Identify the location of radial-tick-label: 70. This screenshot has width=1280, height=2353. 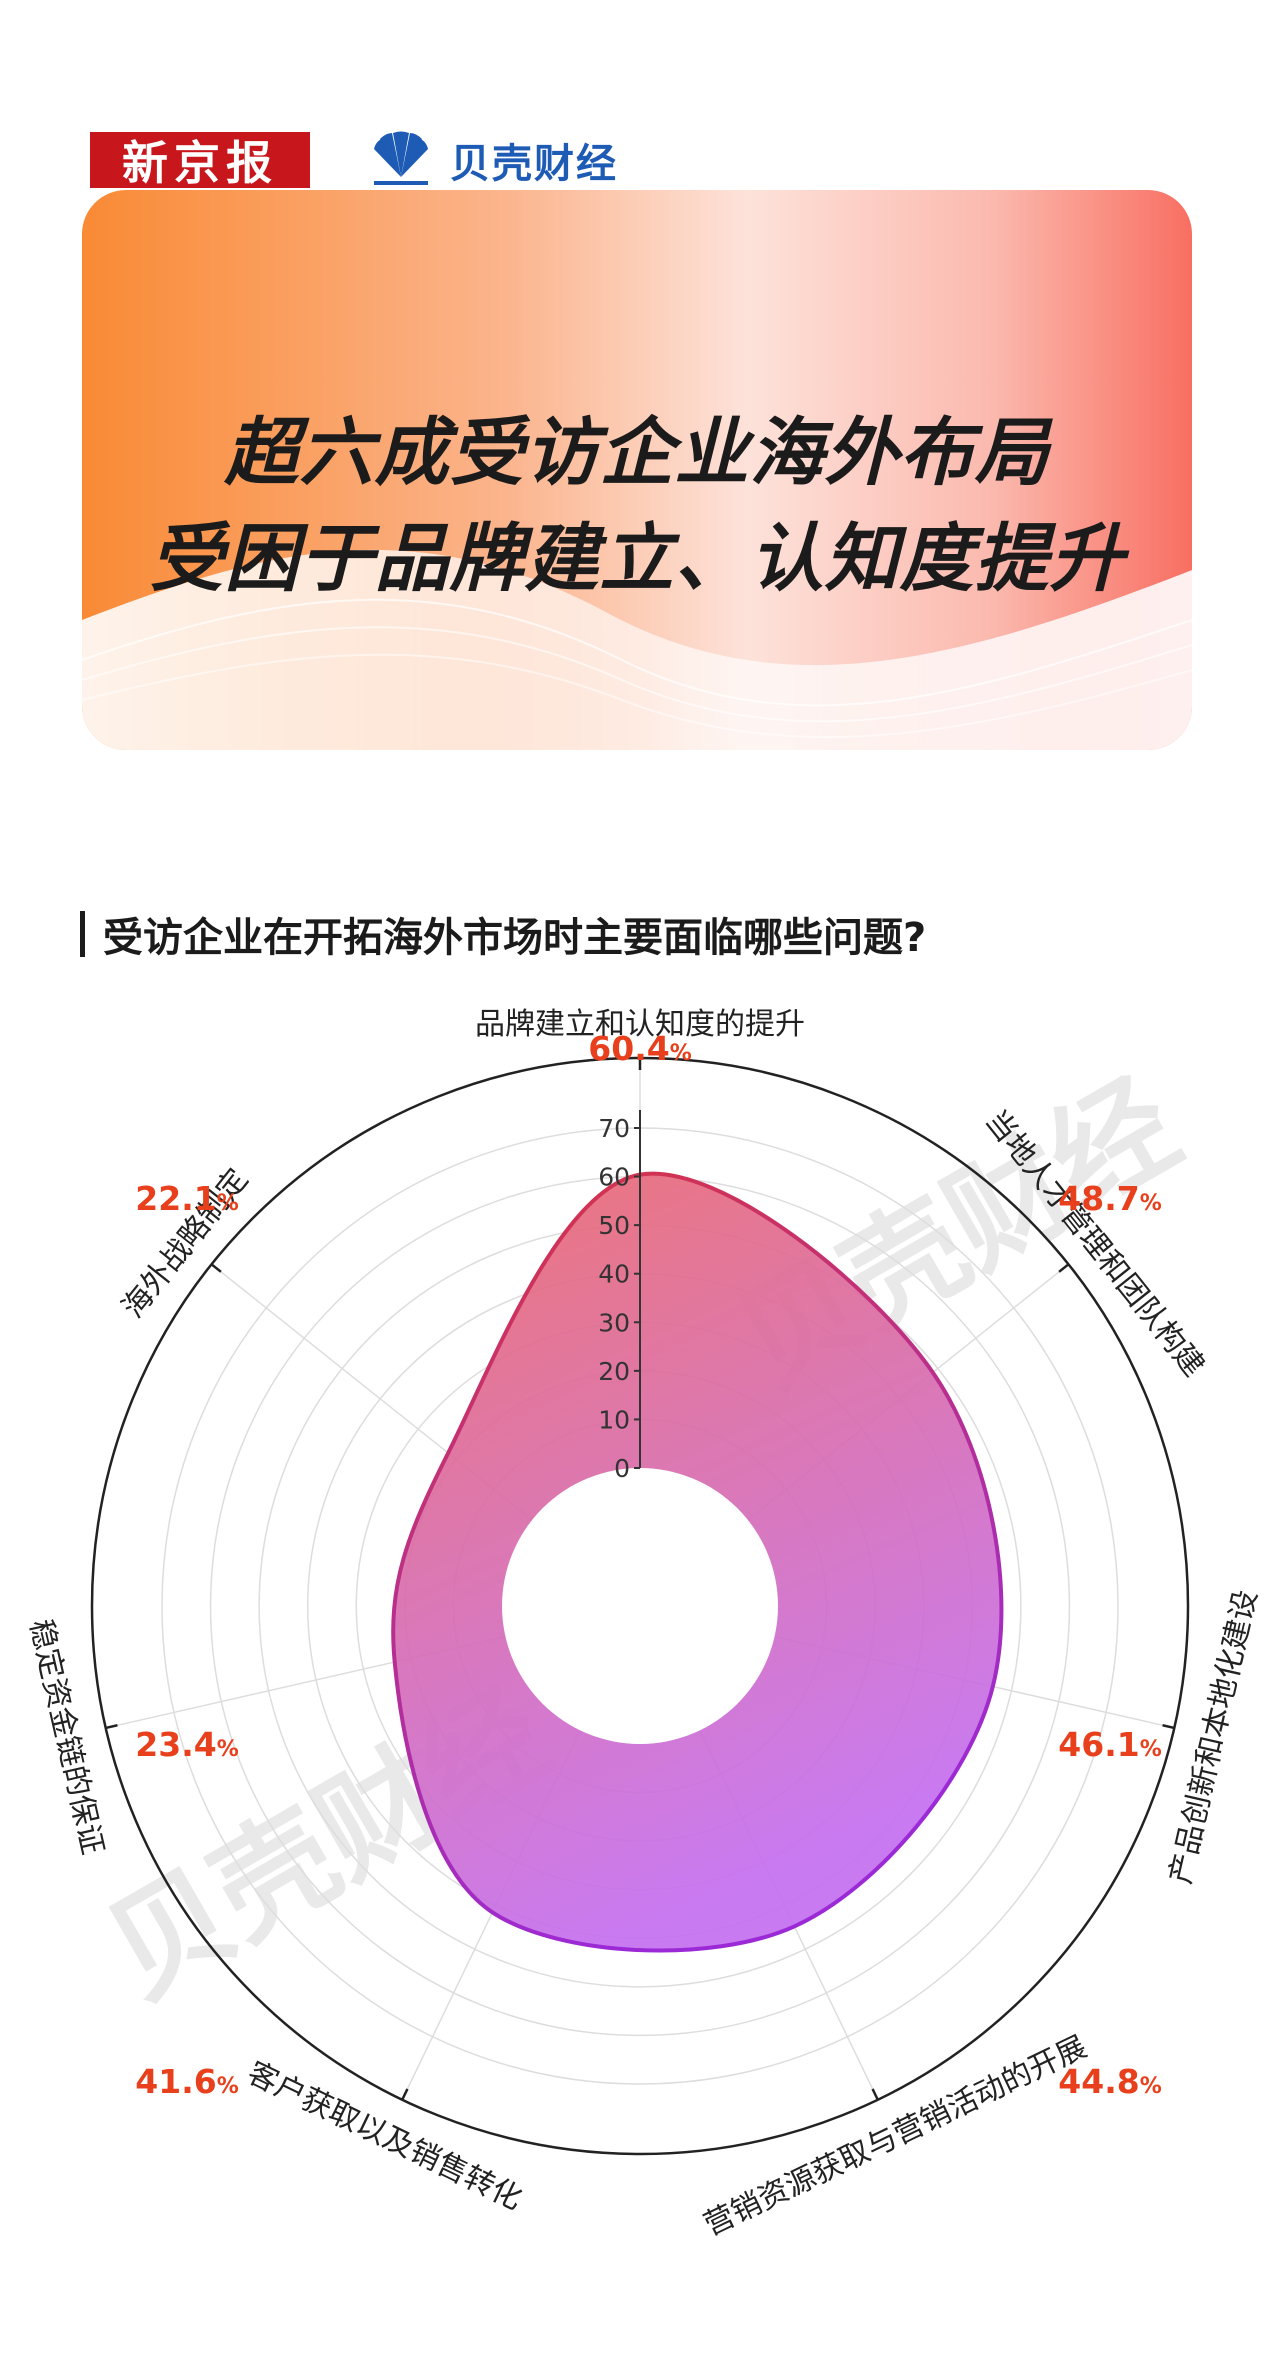
(614, 1128).